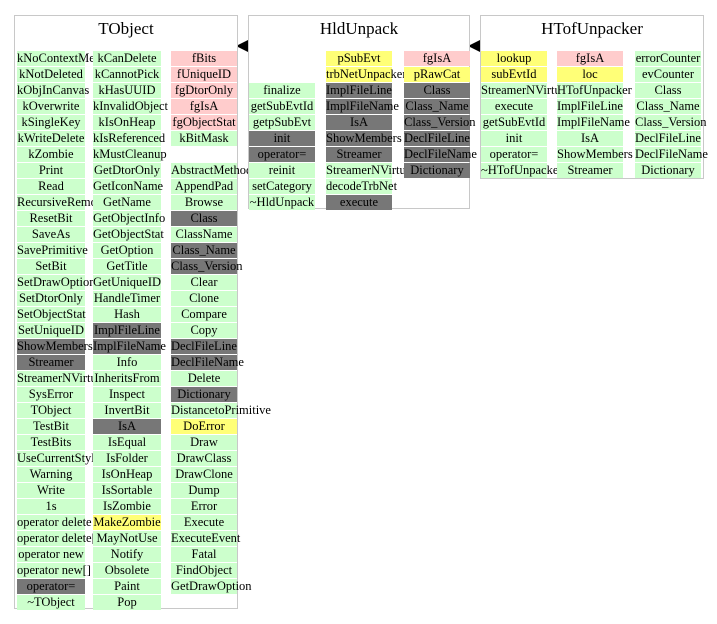  I want to click on member-cell: SaveAs, so click(51, 234).